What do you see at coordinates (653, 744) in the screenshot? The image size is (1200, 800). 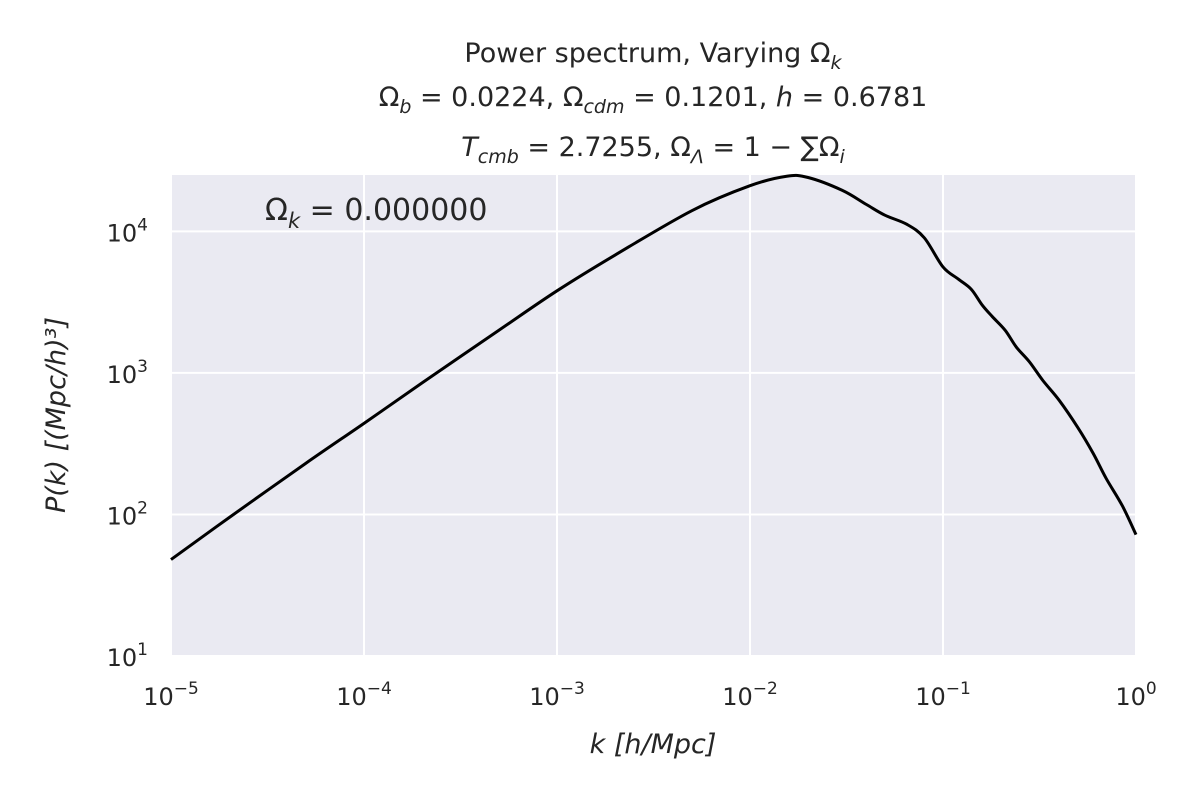 I see `x-axis-label: k [h/Mpc]` at bounding box center [653, 744].